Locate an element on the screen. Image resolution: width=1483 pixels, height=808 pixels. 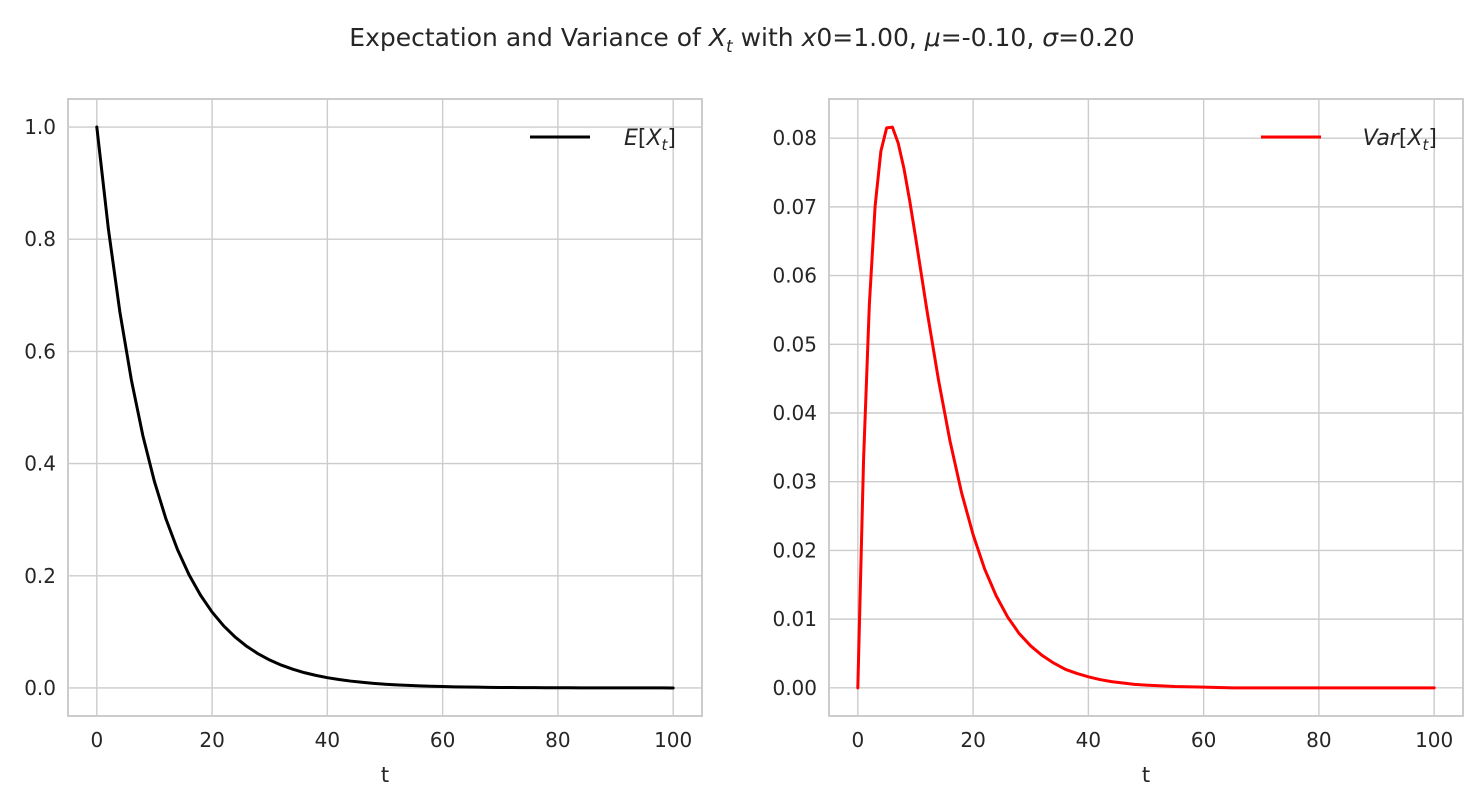
y-tick-label: 0.8 is located at coordinates (40, 239).